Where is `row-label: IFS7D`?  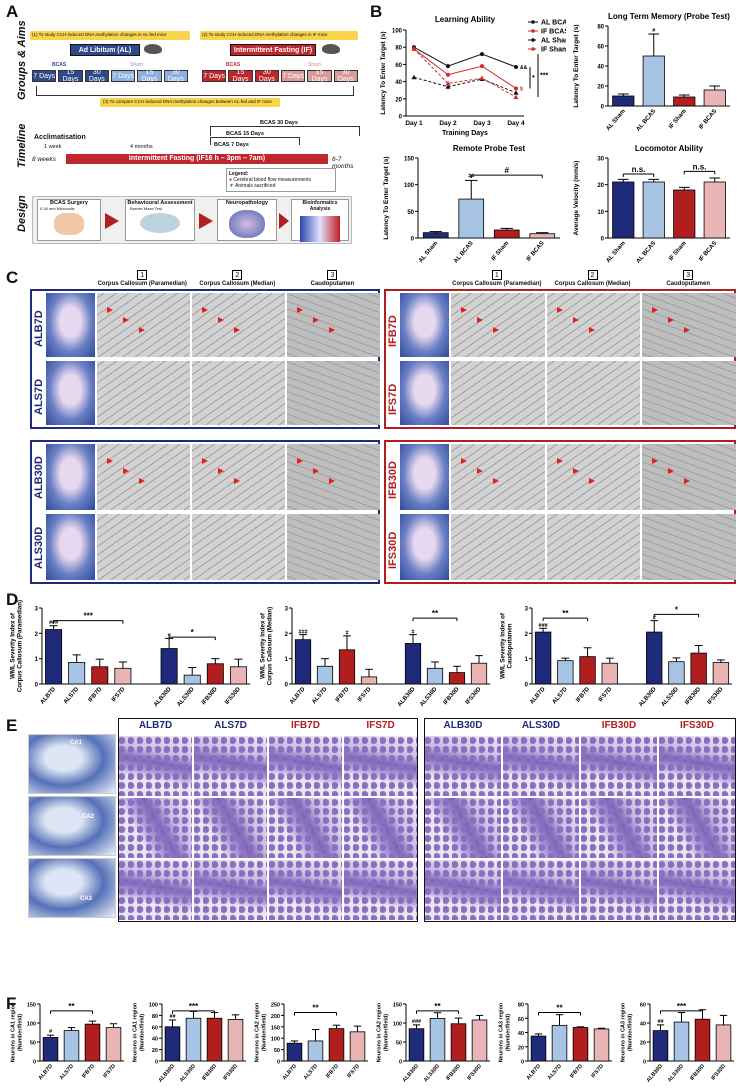 row-label: IFS7D is located at coordinates (393, 399).